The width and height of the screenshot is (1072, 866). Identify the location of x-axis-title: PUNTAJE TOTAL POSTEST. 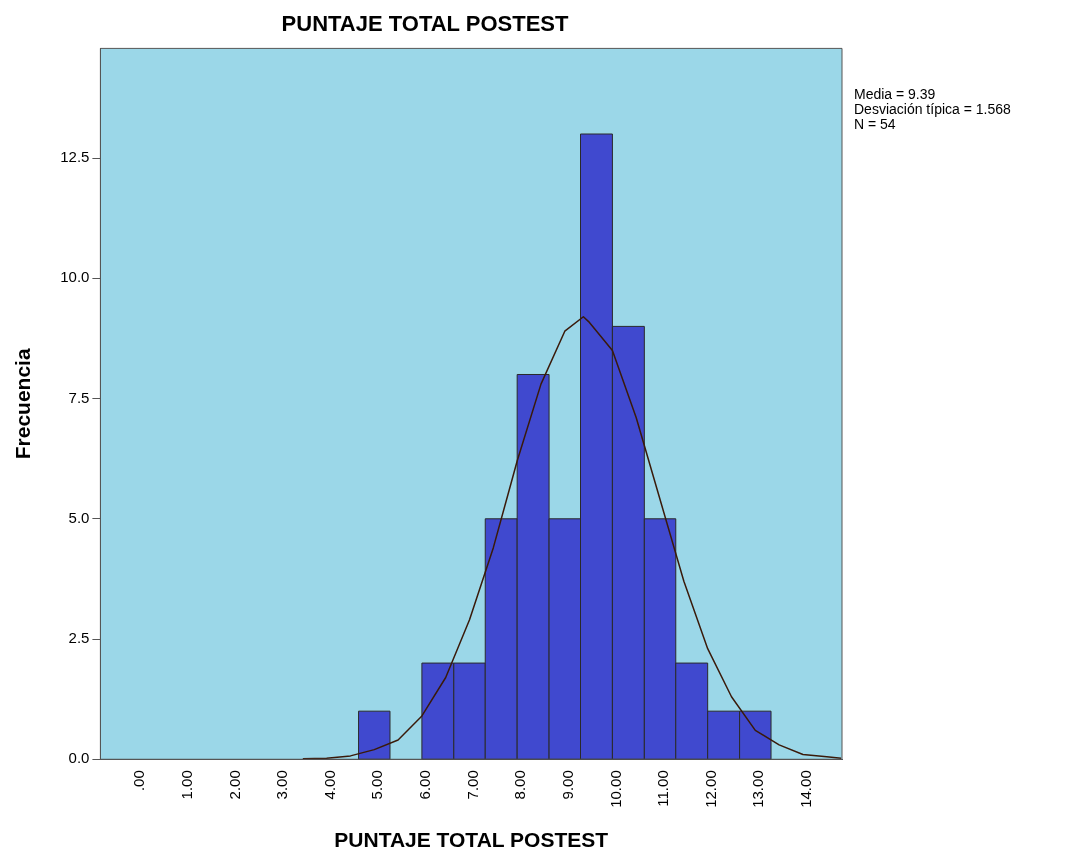
(471, 840).